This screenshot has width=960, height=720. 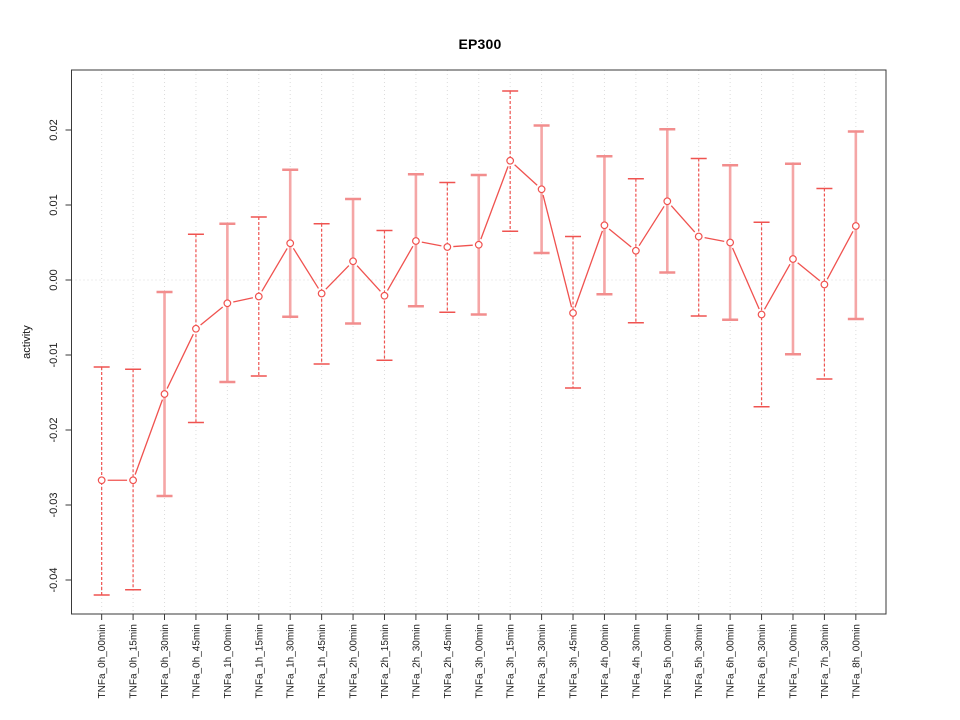 What do you see at coordinates (574, 661) in the screenshot?
I see `x-tick-label: TNFa_3h_45min` at bounding box center [574, 661].